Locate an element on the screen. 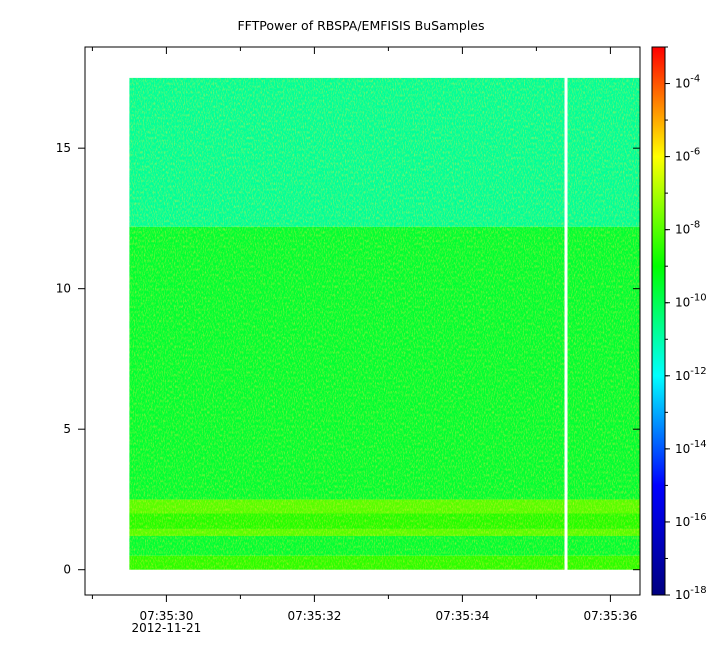  colorbar-tick-label: 10⁻¹⁴ is located at coordinates (691, 447).